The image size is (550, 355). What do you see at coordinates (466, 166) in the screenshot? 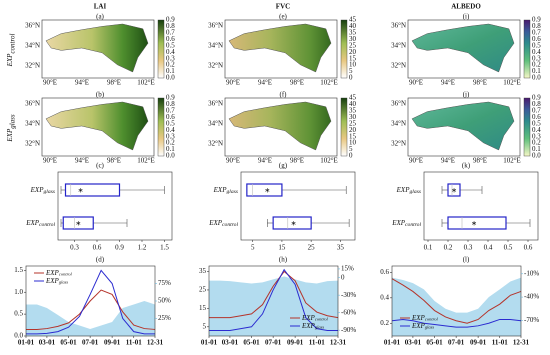
I see `panel-label: (k)` at bounding box center [466, 166].